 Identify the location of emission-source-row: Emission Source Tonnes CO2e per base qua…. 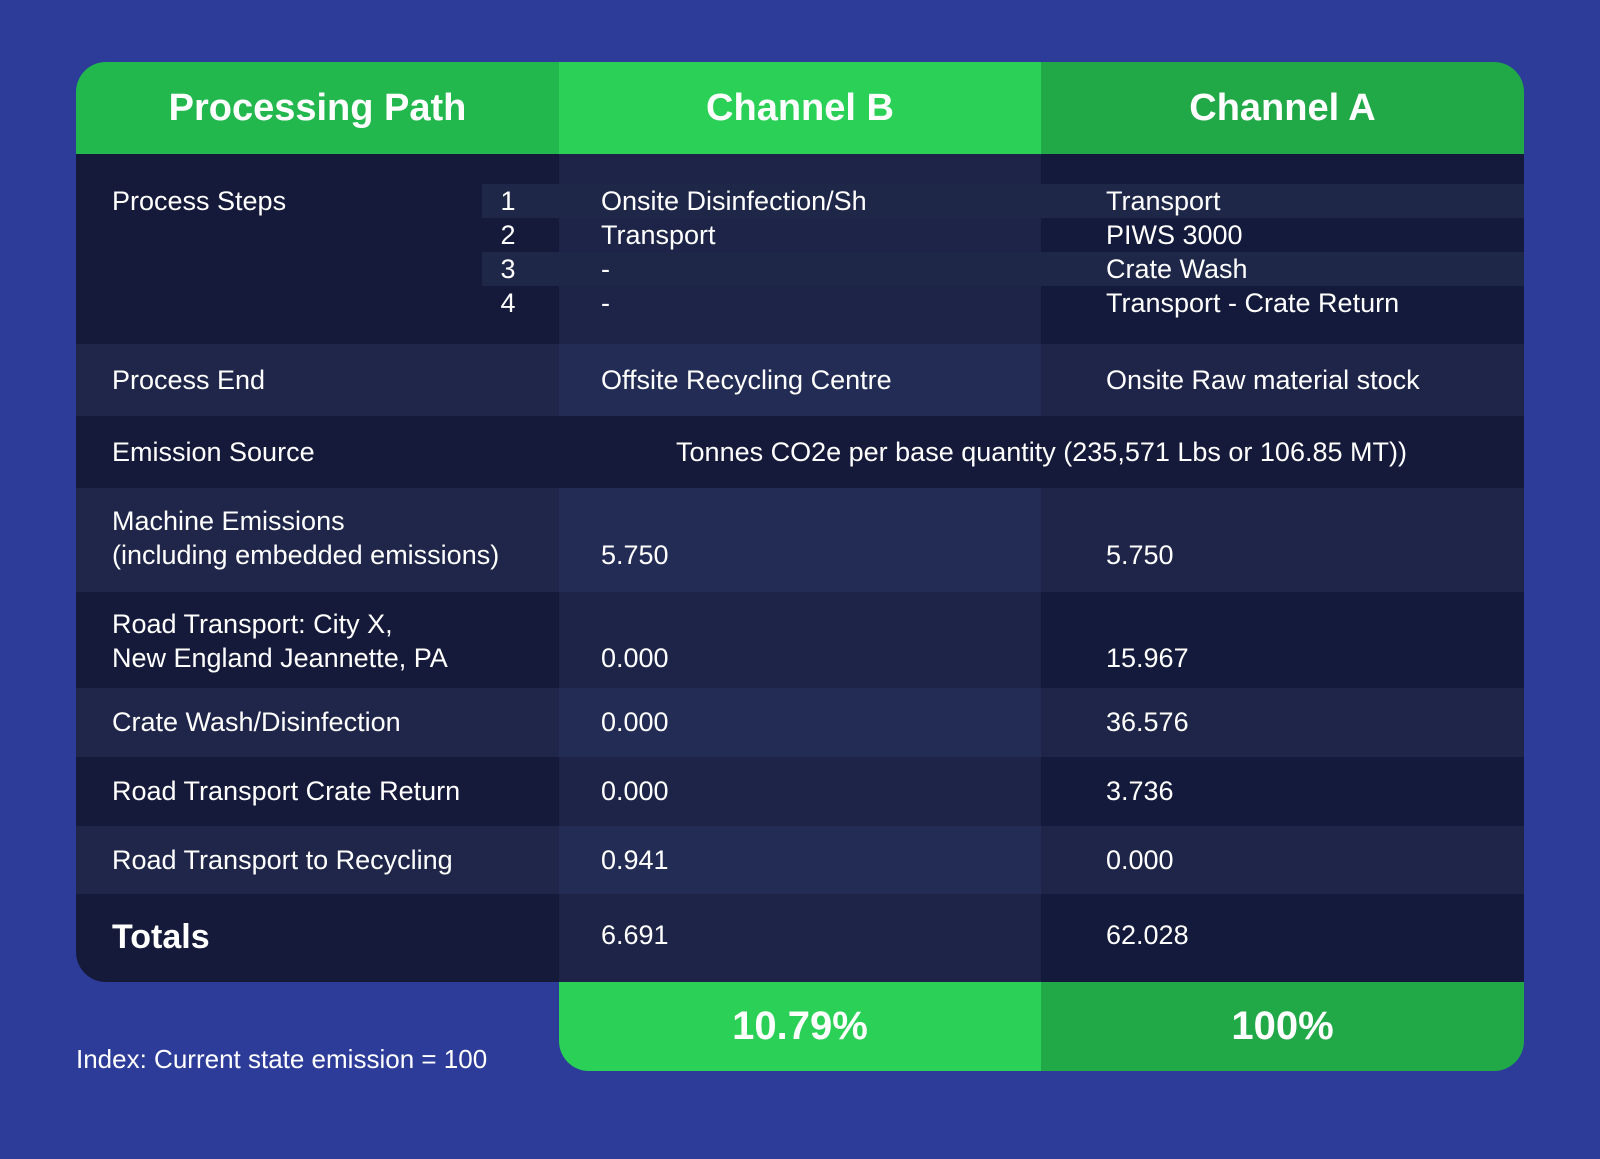
(800, 452).